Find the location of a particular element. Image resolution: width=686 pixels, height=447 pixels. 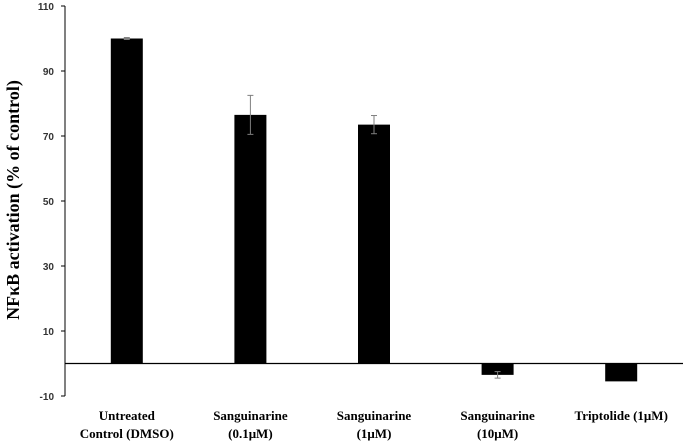

category-label: Untreated is located at coordinates (127, 415).